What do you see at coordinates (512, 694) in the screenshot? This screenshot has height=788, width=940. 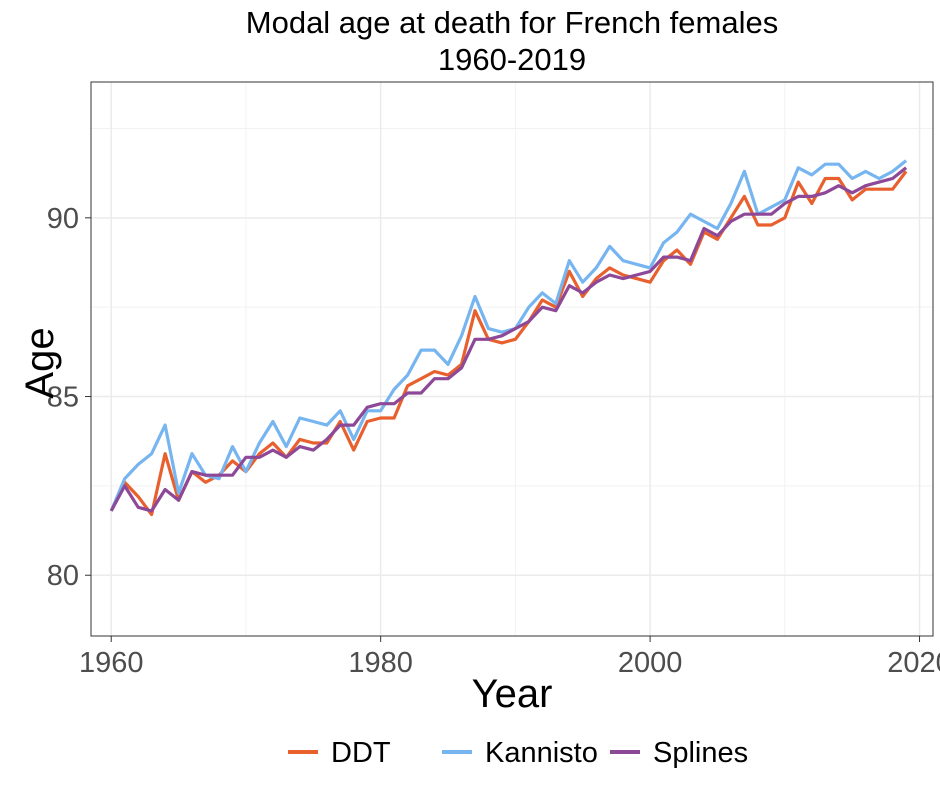 I see `x-axis-title: Year` at bounding box center [512, 694].